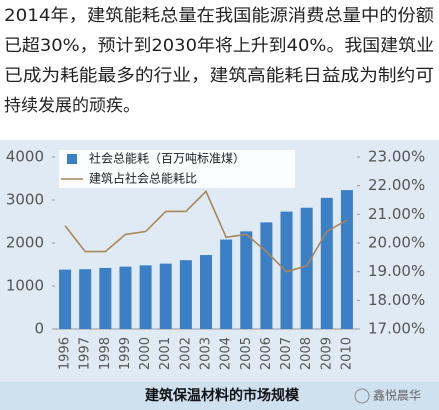 Image resolution: width=439 pixels, height=410 pixels. I want to click on source: 鑫悦晨华, so click(397, 395).